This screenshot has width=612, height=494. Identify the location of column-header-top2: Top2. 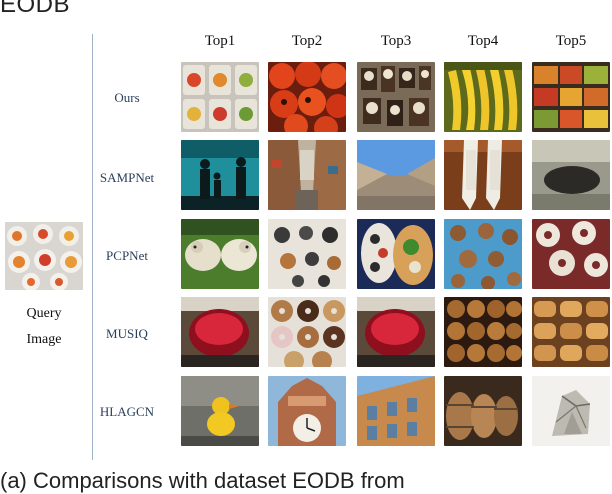
(307, 41).